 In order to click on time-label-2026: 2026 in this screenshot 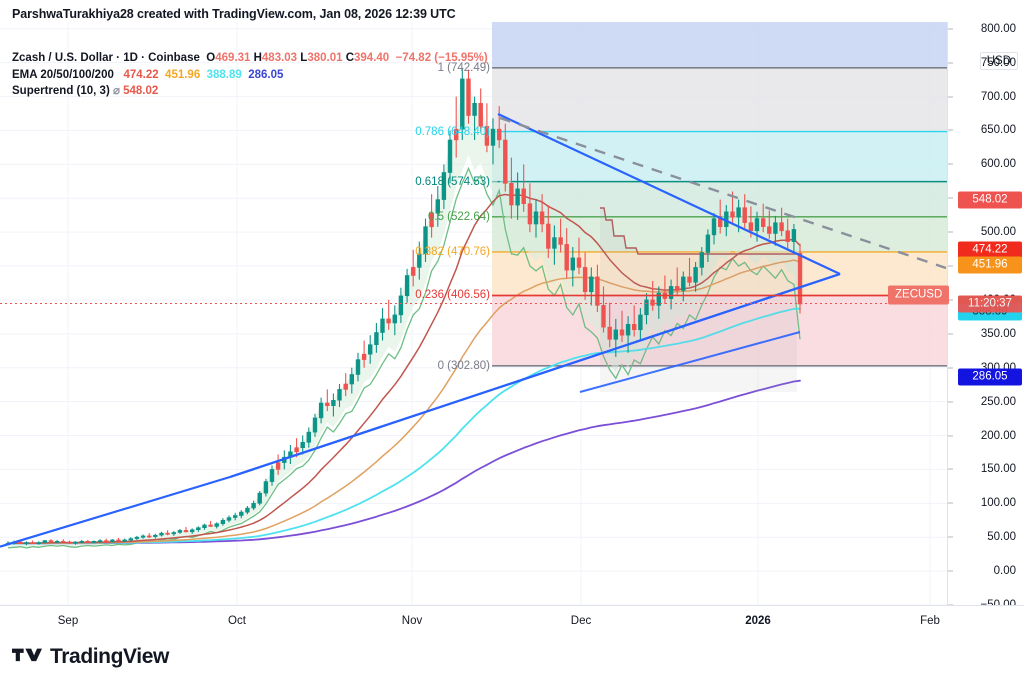, I will do `click(758, 621)`.